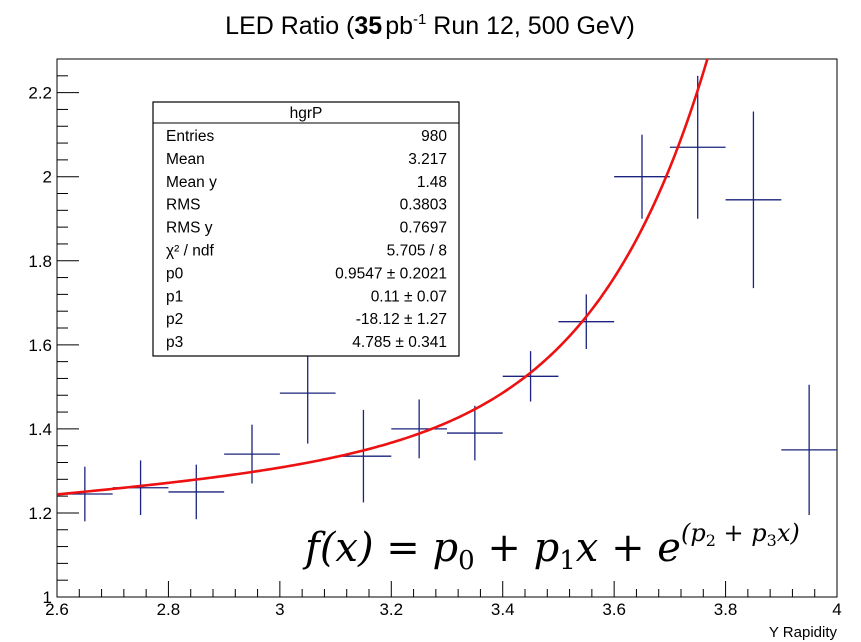 The height and width of the screenshot is (642, 861). I want to click on fit-formula: f(x) = p0 + p1x + e(p2 + p3x), so click(551, 547).